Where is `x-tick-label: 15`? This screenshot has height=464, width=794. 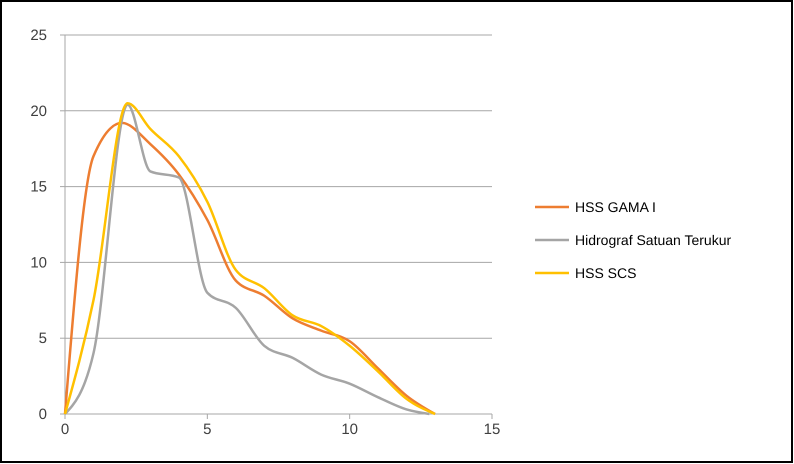 x-tick-label: 15 is located at coordinates (492, 429).